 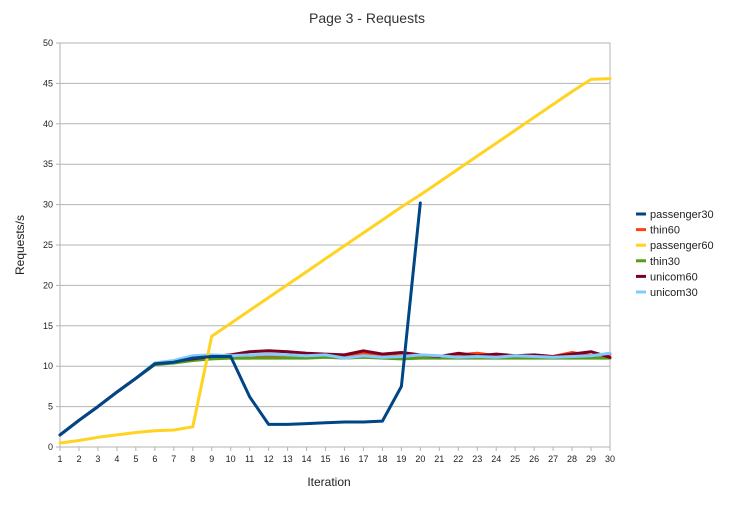 I want to click on legend-item-unicom60: unicom60, so click(x=667, y=277).